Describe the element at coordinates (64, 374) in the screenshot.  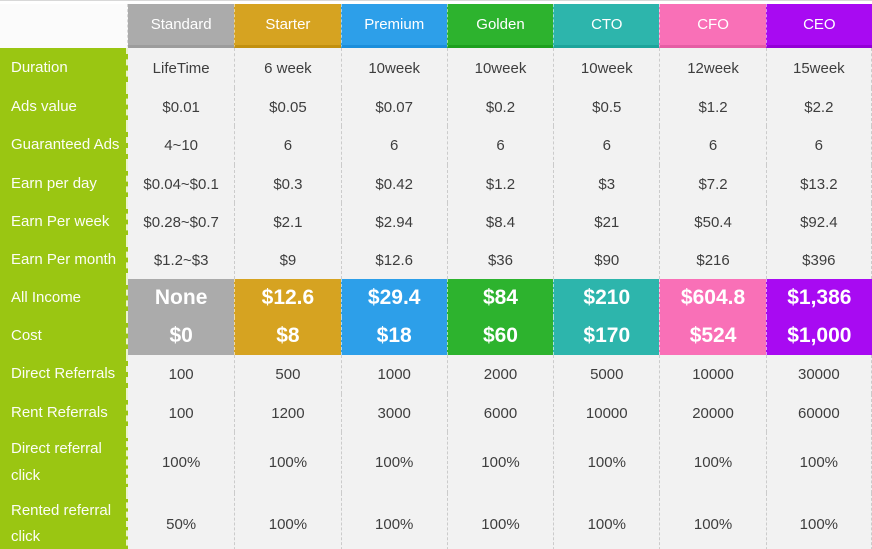
I see `row-label: Direct Referrals` at that location.